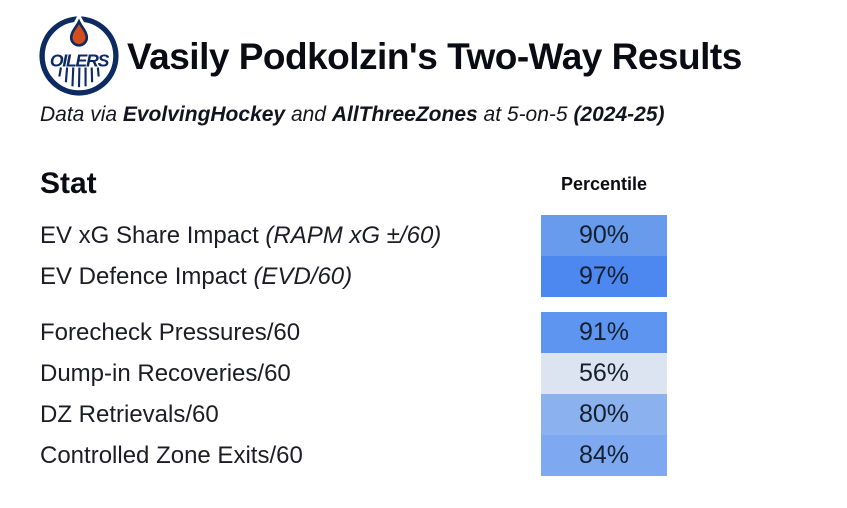  Describe the element at coordinates (204, 114) in the screenshot. I see `subtitle-source-evolvinghockey: EvolvingHockey` at that location.